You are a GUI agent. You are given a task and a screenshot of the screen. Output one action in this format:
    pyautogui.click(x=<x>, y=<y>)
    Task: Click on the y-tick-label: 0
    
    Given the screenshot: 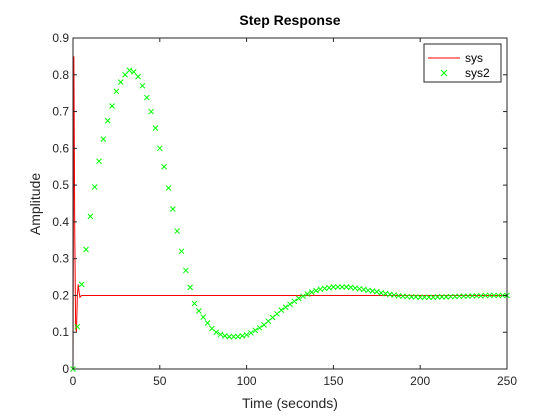 What is the action you would take?
    pyautogui.click(x=65, y=369)
    